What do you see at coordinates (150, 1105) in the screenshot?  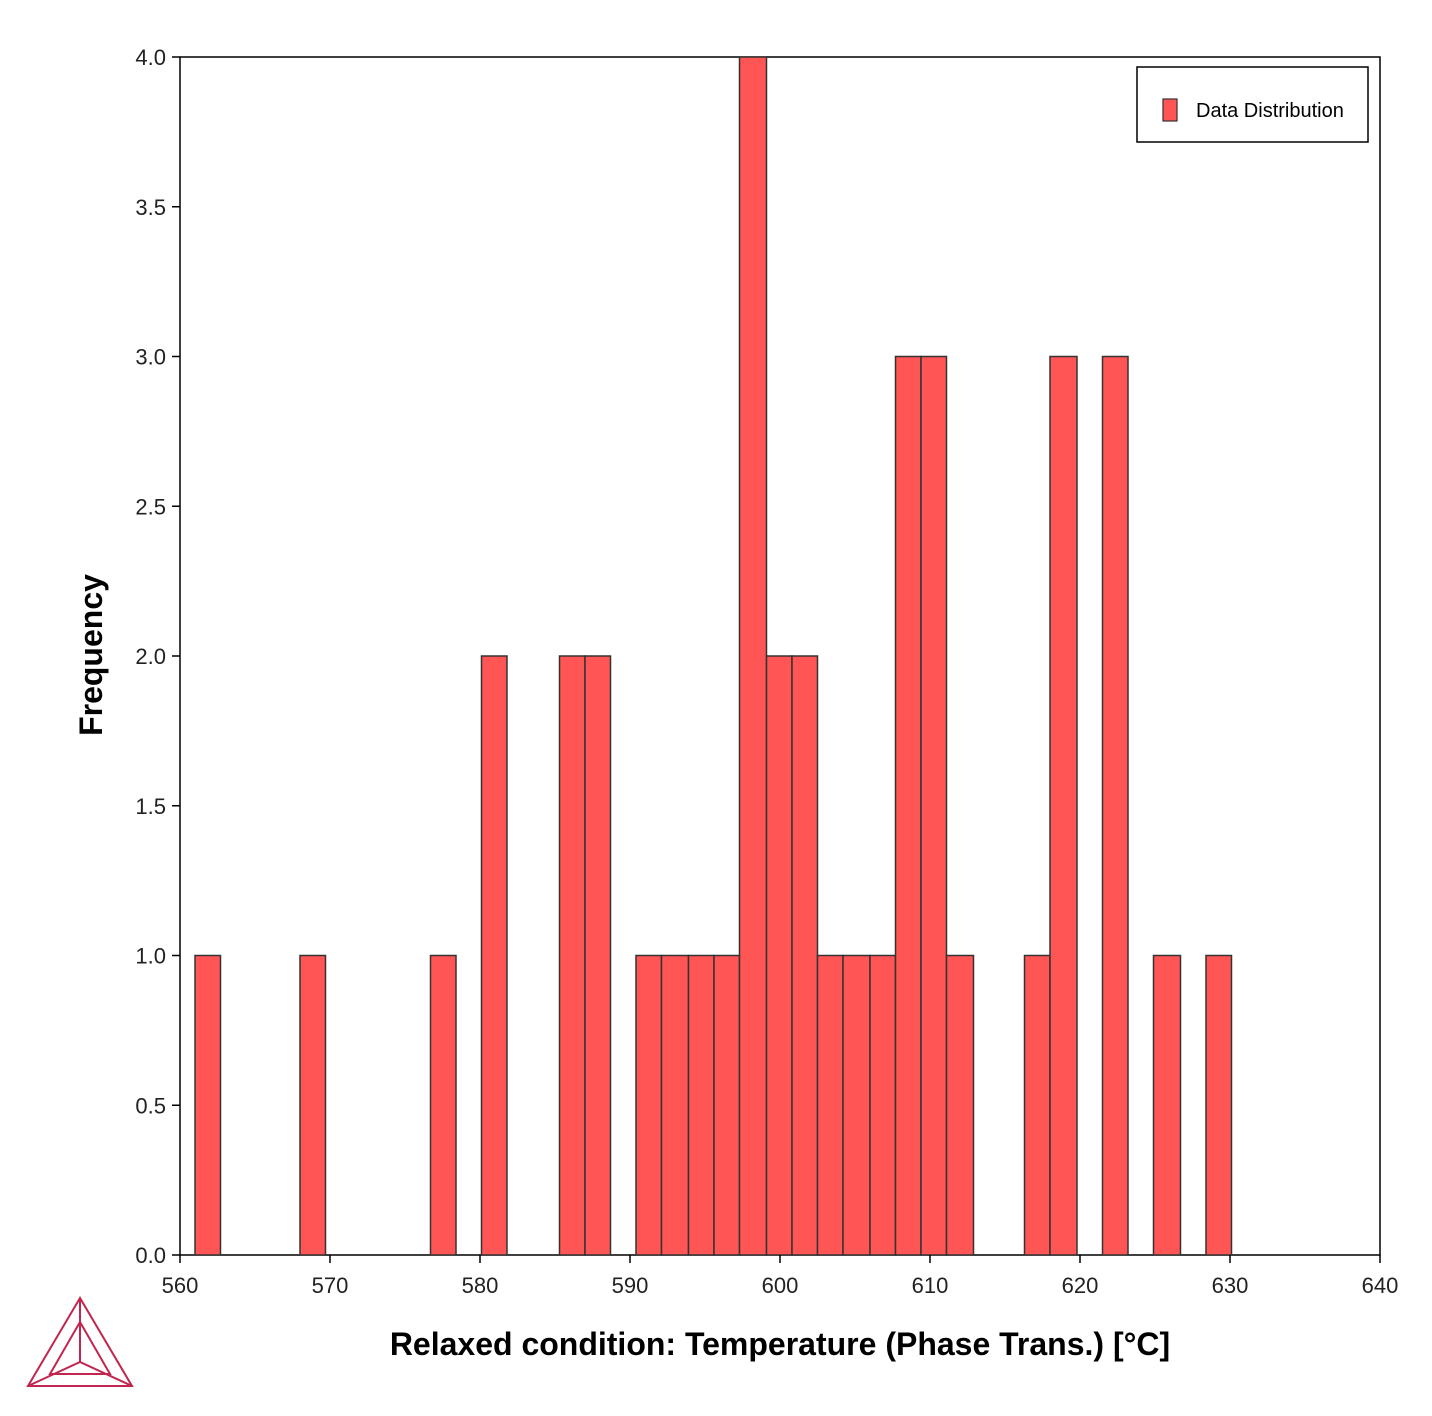 I see `y-tick-label: 0.5` at bounding box center [150, 1105].